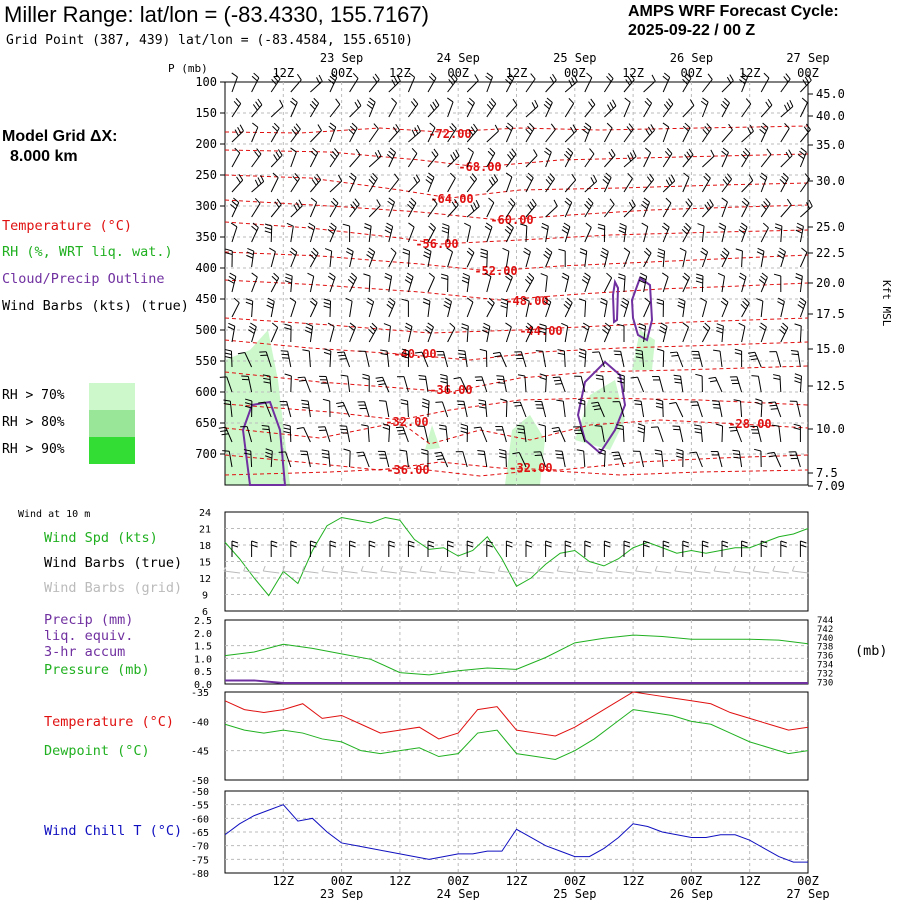 Image resolution: width=900 pixels, height=900 pixels. What do you see at coordinates (206, 113) in the screenshot?
I see `pressure-tick-label: 150` at bounding box center [206, 113].